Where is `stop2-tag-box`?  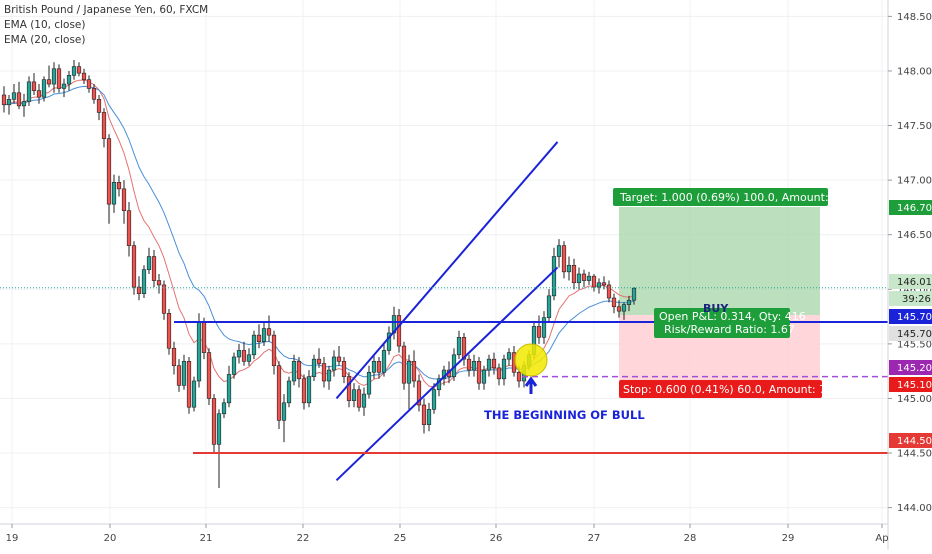 stop2-tag-box is located at coordinates (910, 384).